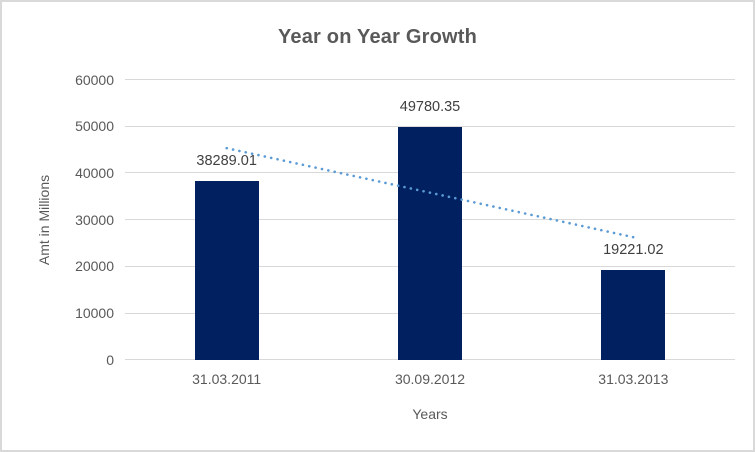  What do you see at coordinates (94, 266) in the screenshot?
I see `y-axis-tick-label: 20000` at bounding box center [94, 266].